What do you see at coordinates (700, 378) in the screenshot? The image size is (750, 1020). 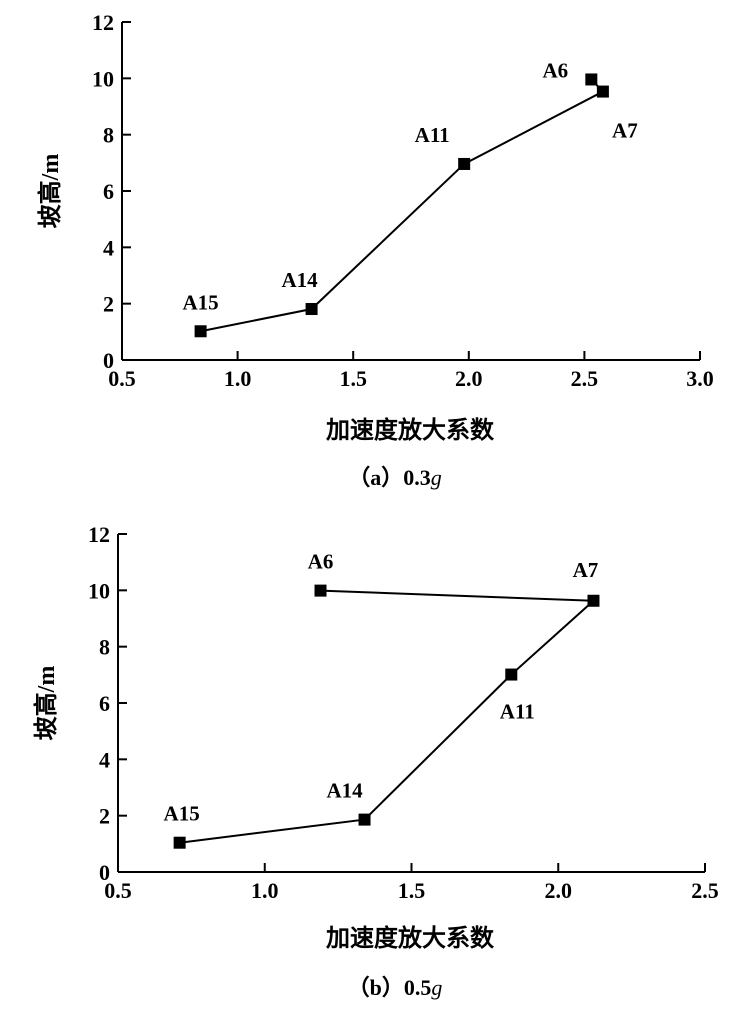 I see `x-tick-label: 3.0` at bounding box center [700, 378].